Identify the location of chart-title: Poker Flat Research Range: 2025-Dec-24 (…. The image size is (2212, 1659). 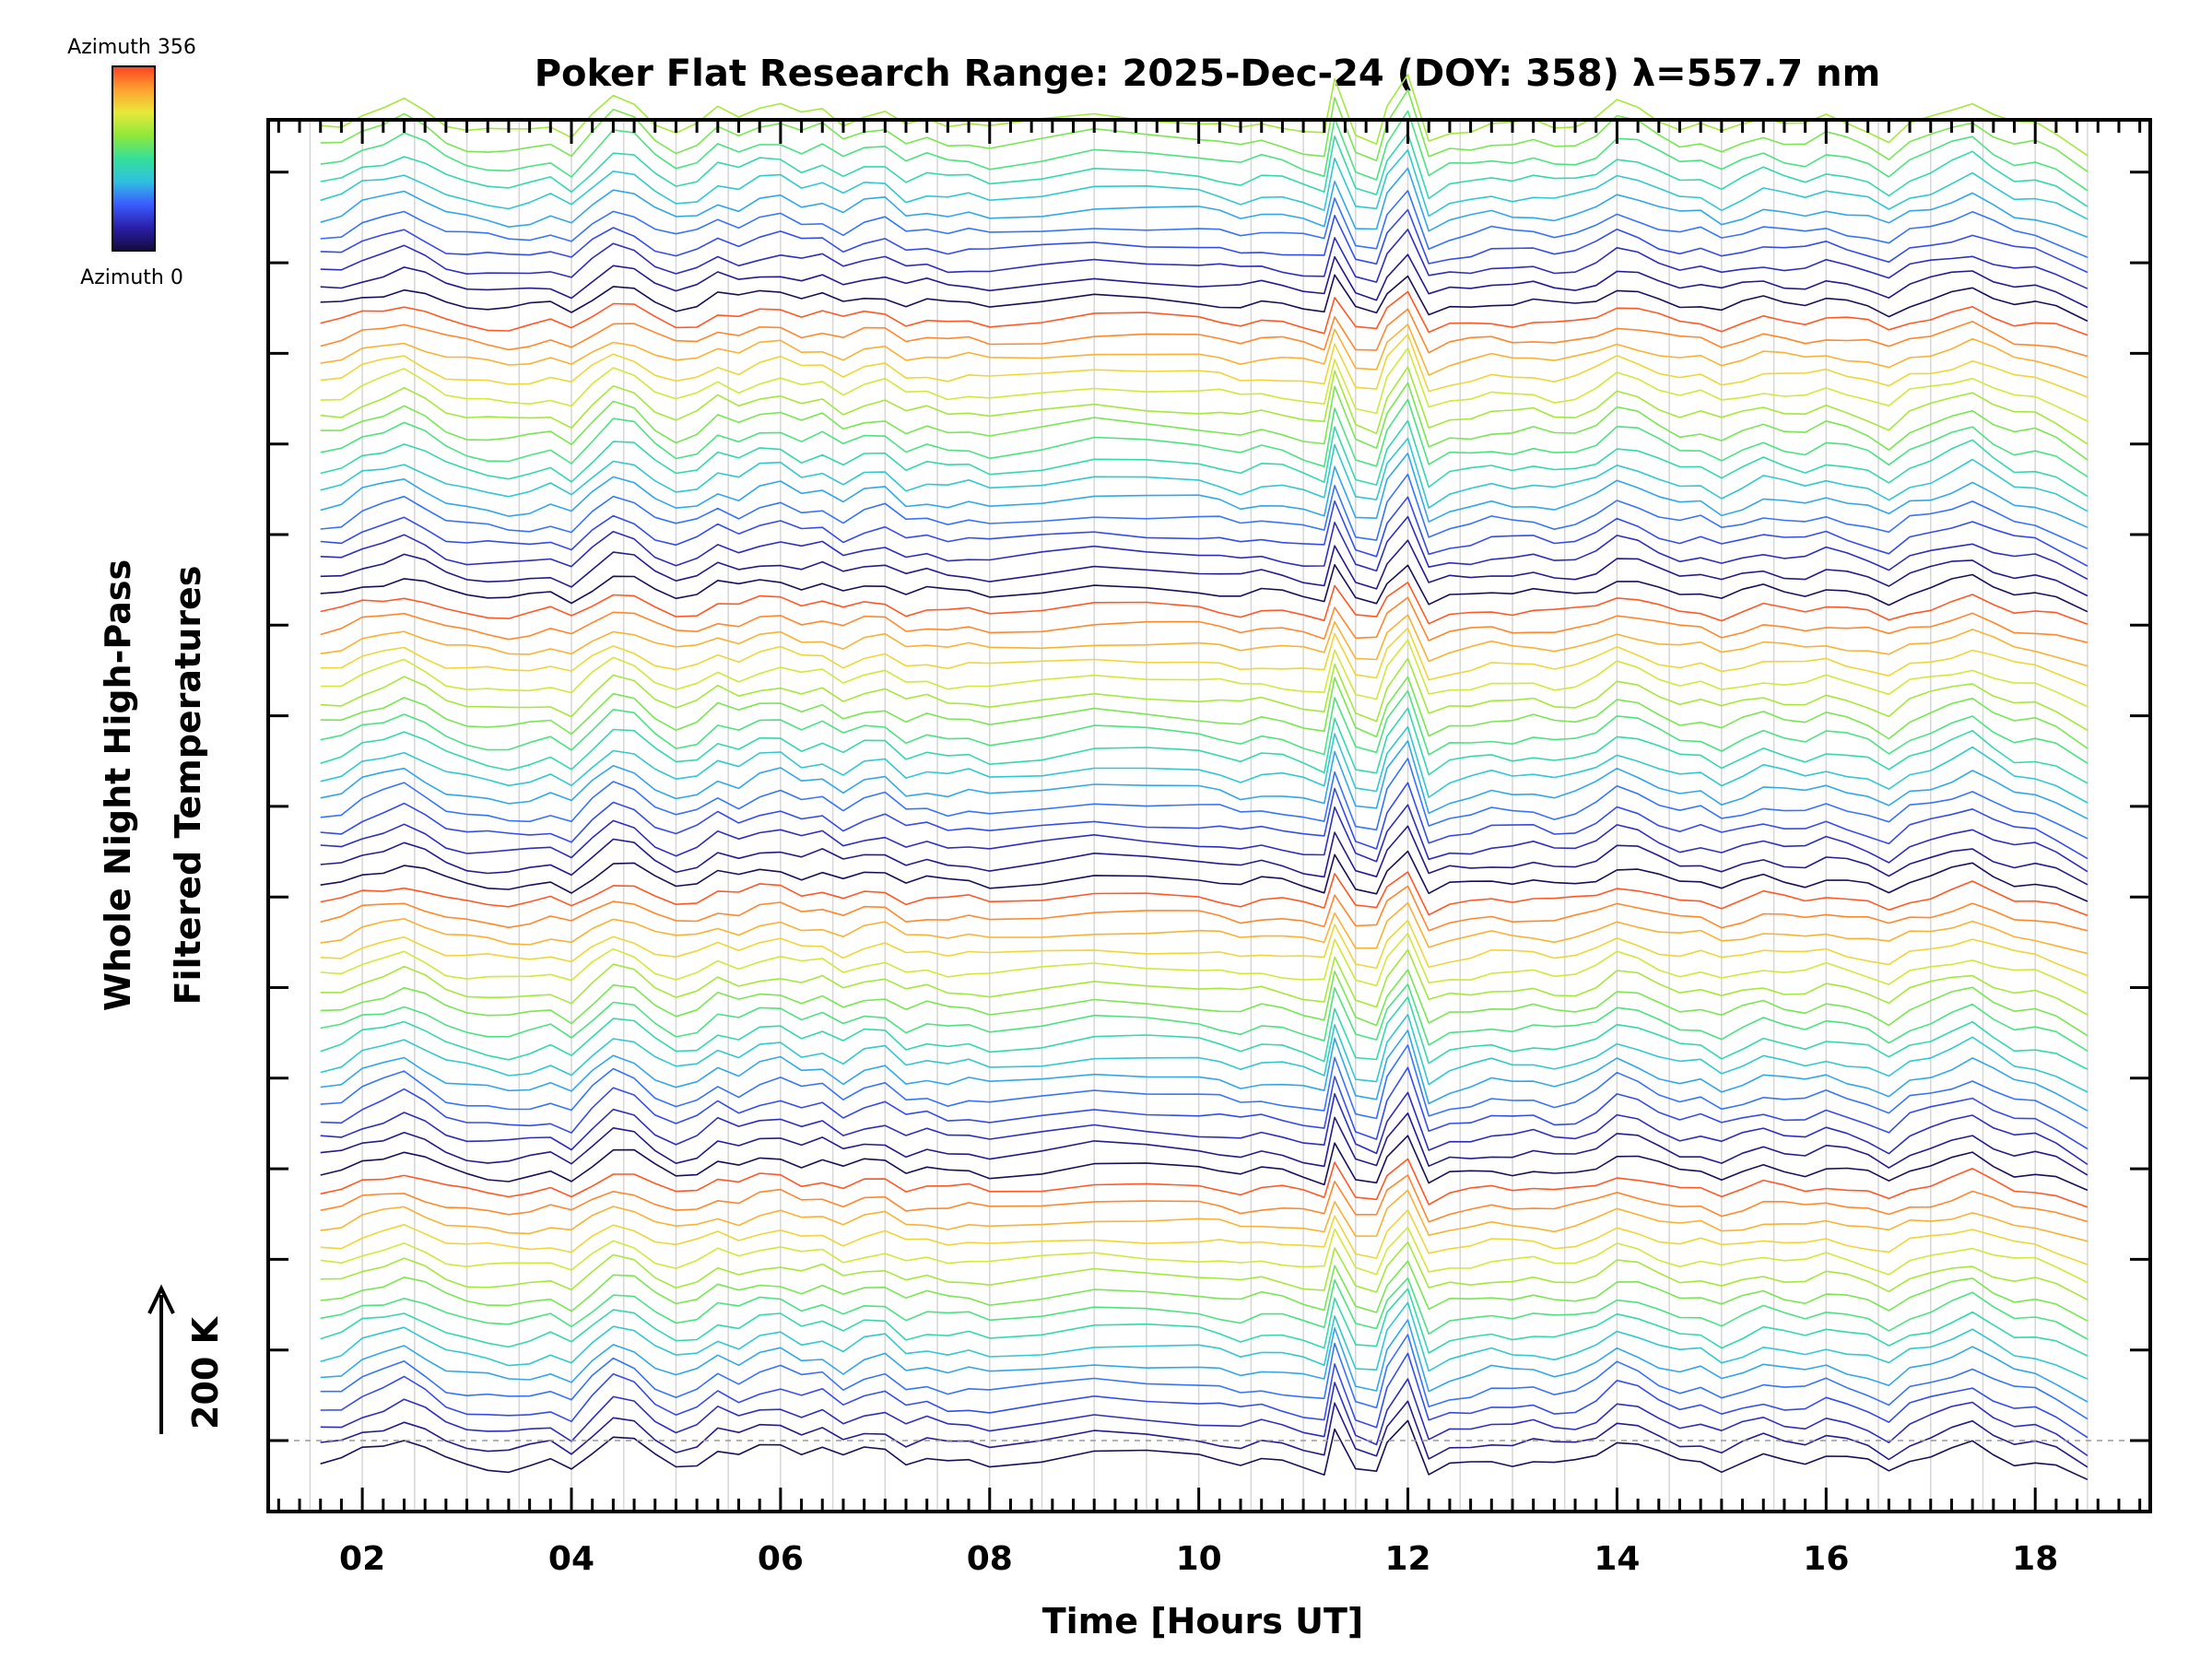
(1208, 74).